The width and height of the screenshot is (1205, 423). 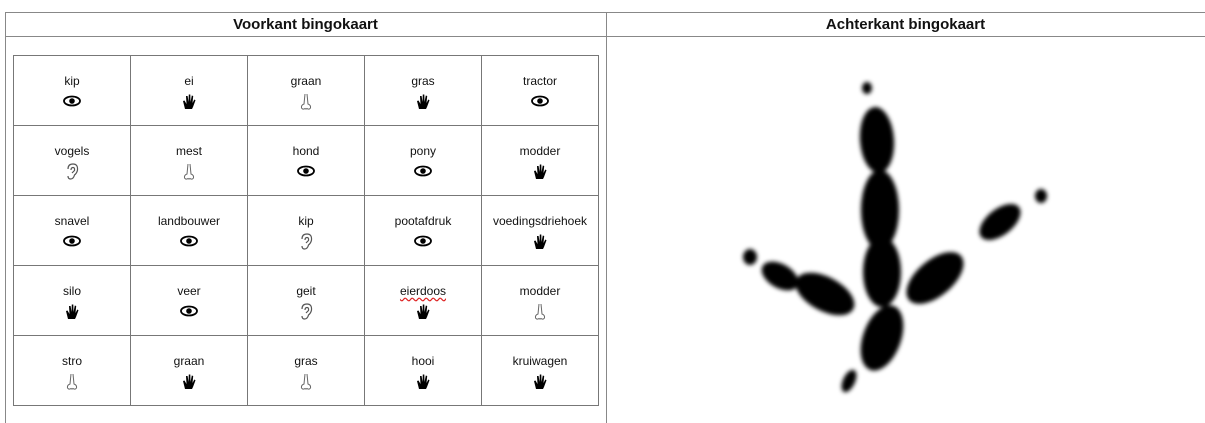 I want to click on grid-cell: tractor, so click(x=540, y=90).